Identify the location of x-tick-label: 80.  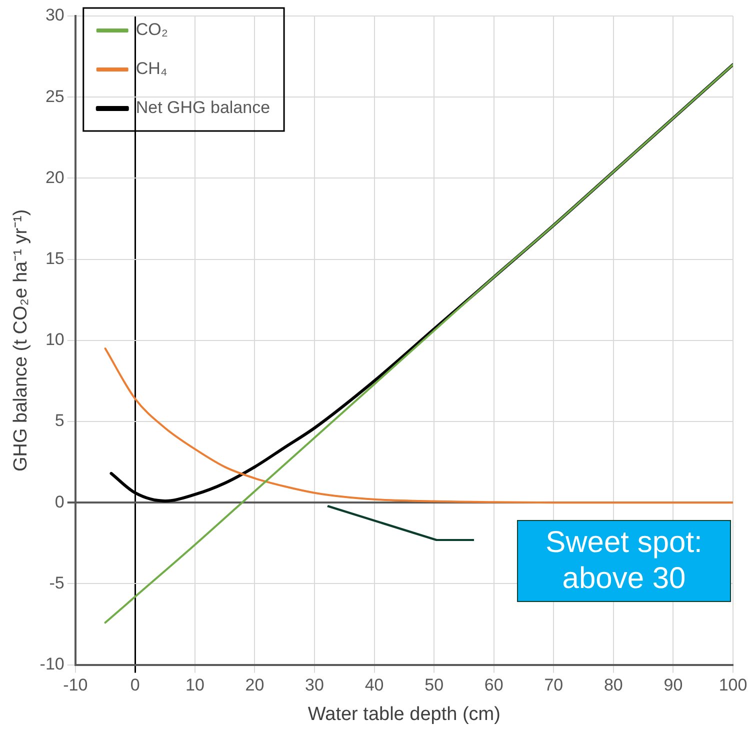
(613, 685).